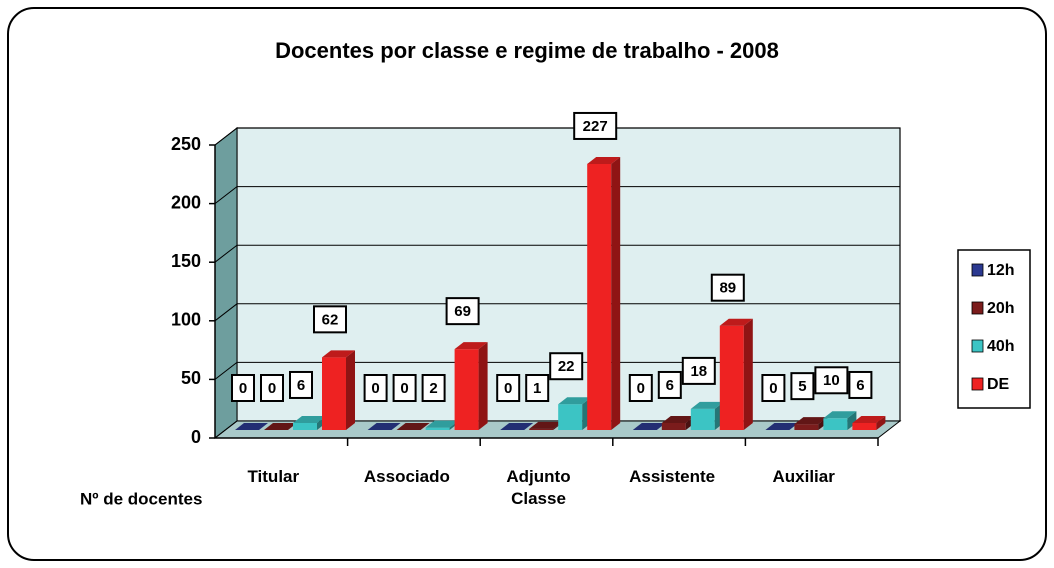  I want to click on y-axis-label: Nº de docentes, so click(141, 498).